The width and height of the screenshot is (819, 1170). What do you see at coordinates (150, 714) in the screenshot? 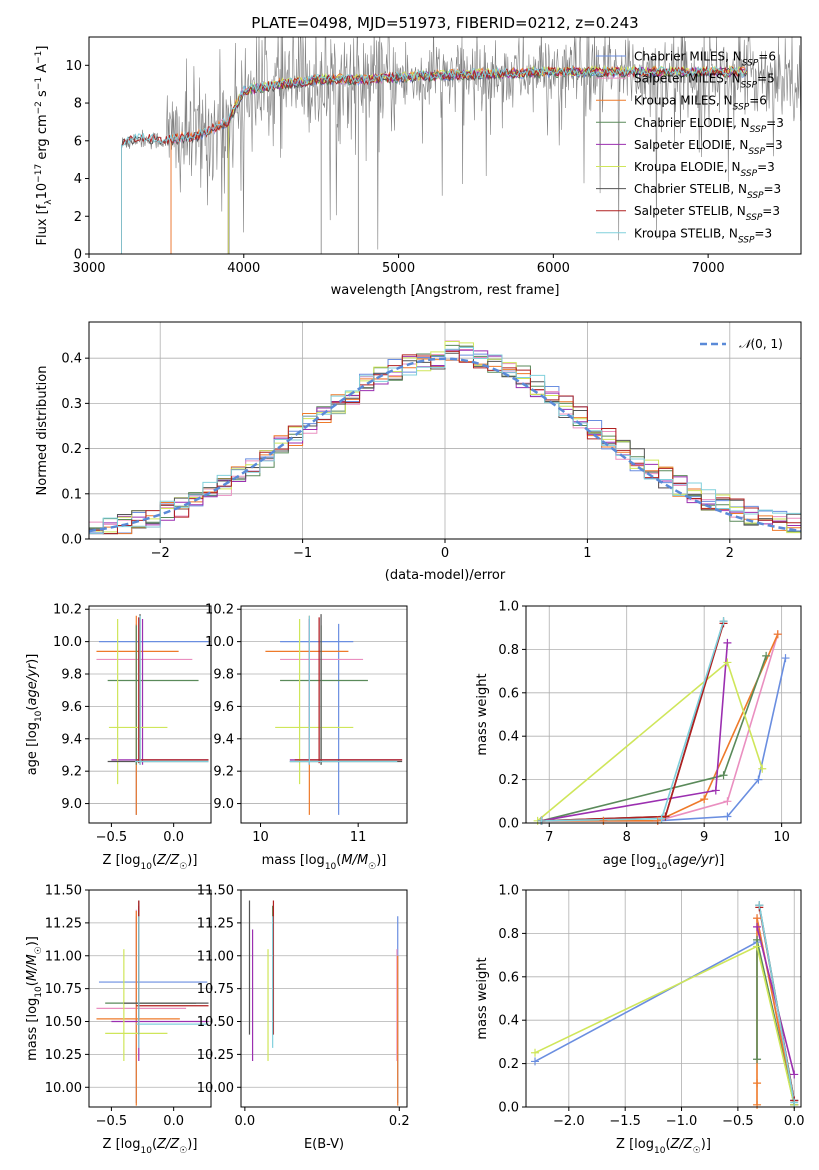
I see `axes-frame` at bounding box center [150, 714].